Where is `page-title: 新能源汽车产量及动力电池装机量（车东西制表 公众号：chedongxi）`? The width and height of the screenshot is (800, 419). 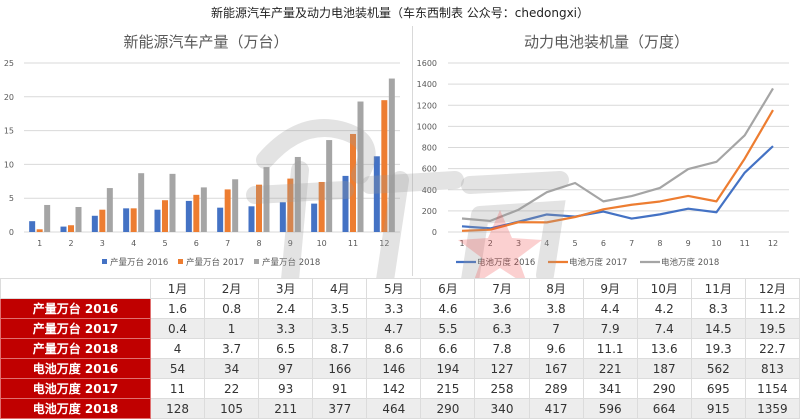
page-title: 新能源汽车产量及动力电池装机量（车东西制表 公众号：chedongxi） is located at coordinates (400, 14).